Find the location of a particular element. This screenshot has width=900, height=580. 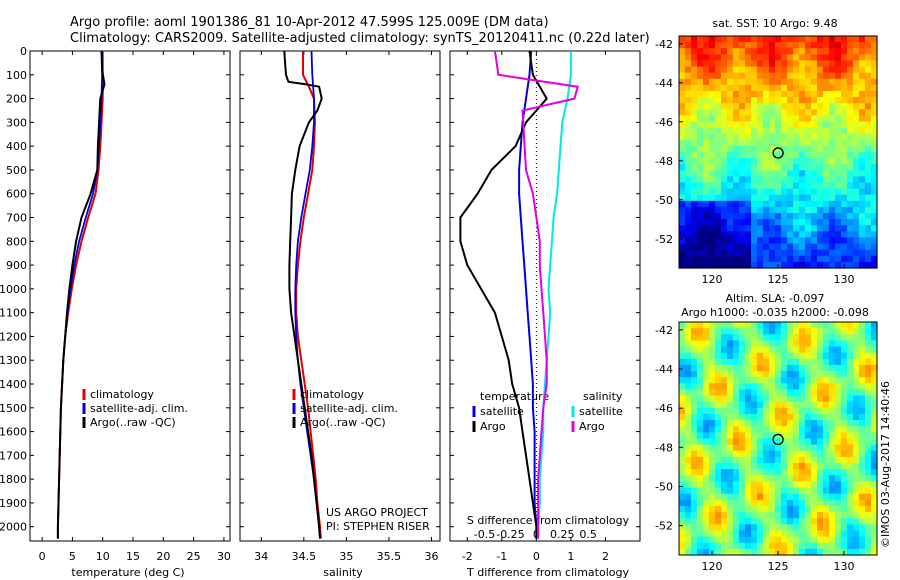

y-tick-label: -42 is located at coordinates (664, 44).